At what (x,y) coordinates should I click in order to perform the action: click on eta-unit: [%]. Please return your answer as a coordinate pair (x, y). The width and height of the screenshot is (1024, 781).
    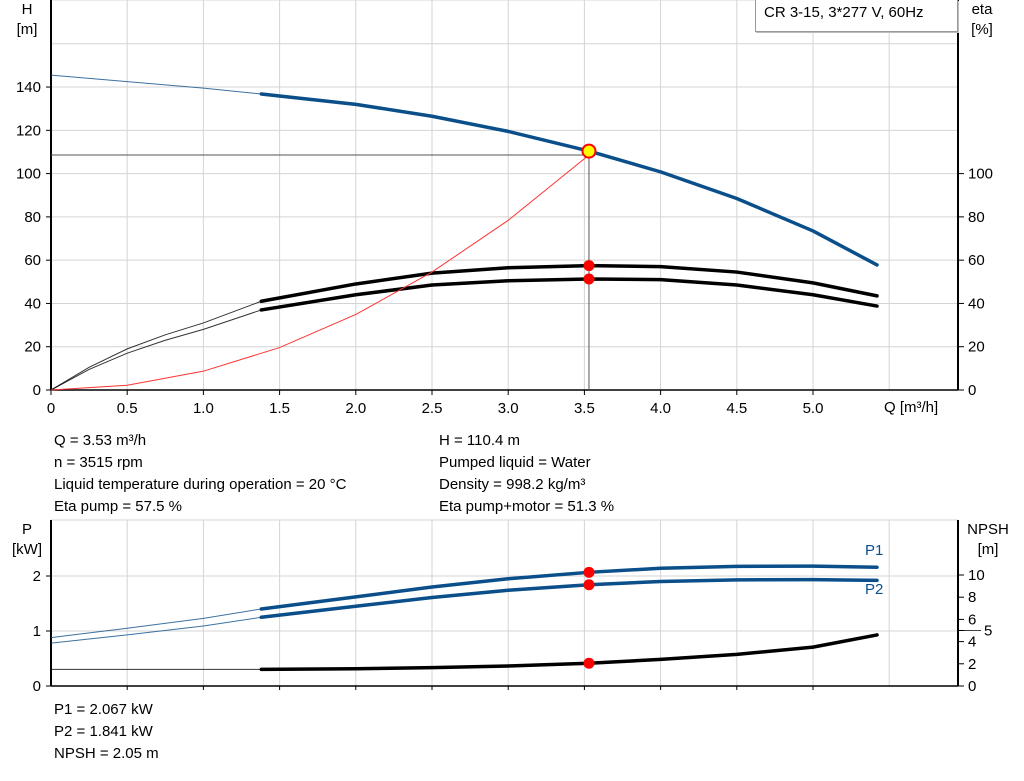
    Looking at the image, I should click on (982, 29).